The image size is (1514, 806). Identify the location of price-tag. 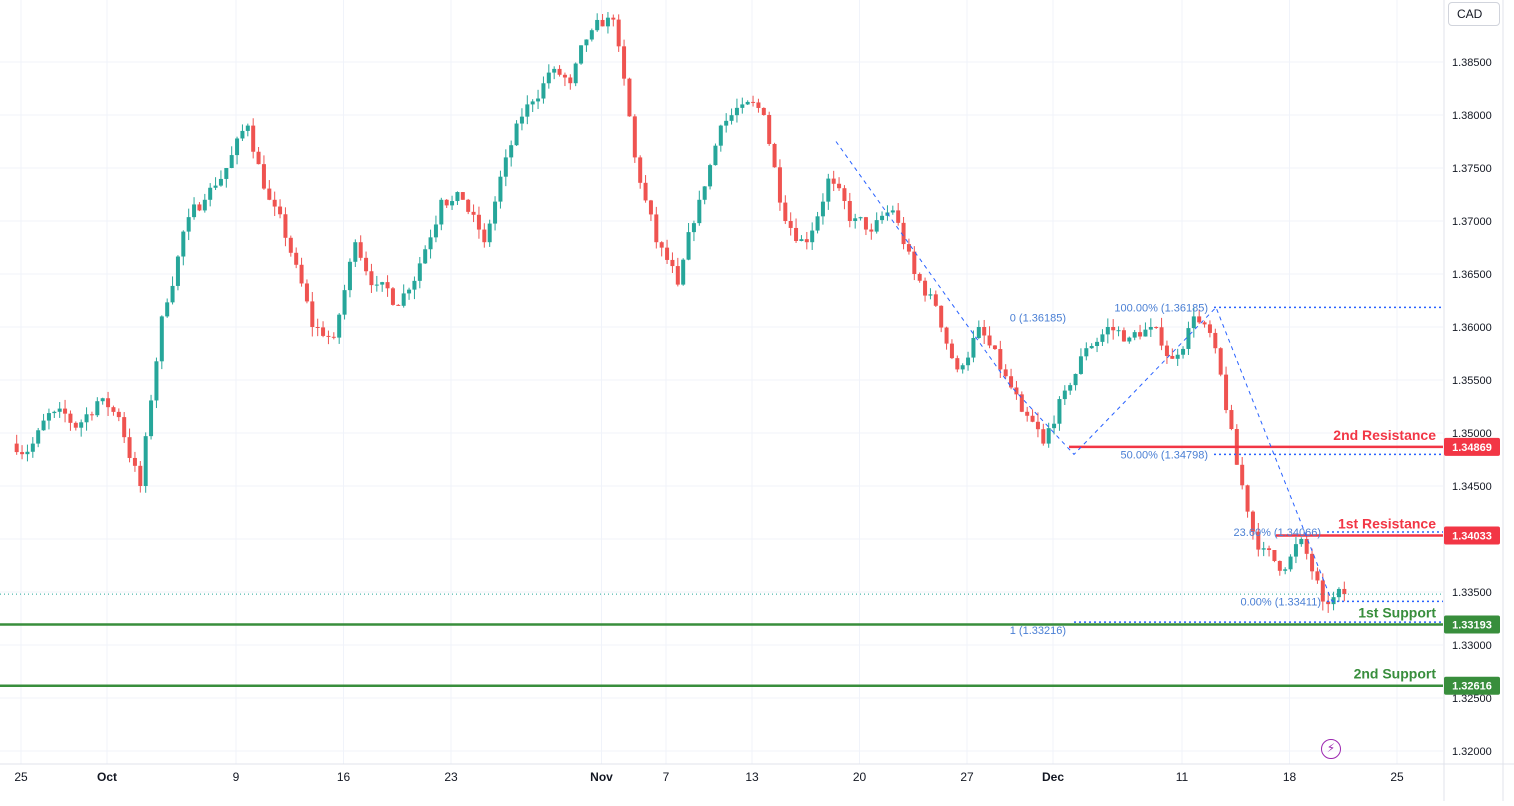
(1472, 624).